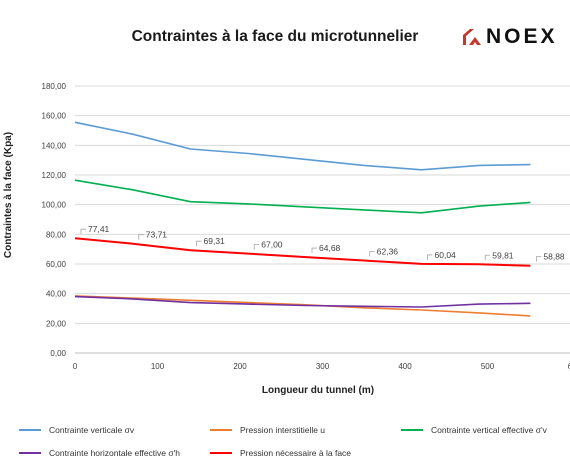  I want to click on legend-item: Pression interstitielle u, so click(267, 430).